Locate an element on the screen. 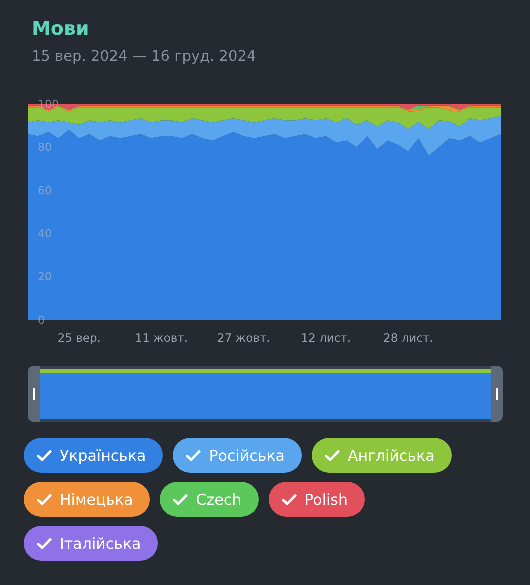  text: Німецька is located at coordinates (97, 499).